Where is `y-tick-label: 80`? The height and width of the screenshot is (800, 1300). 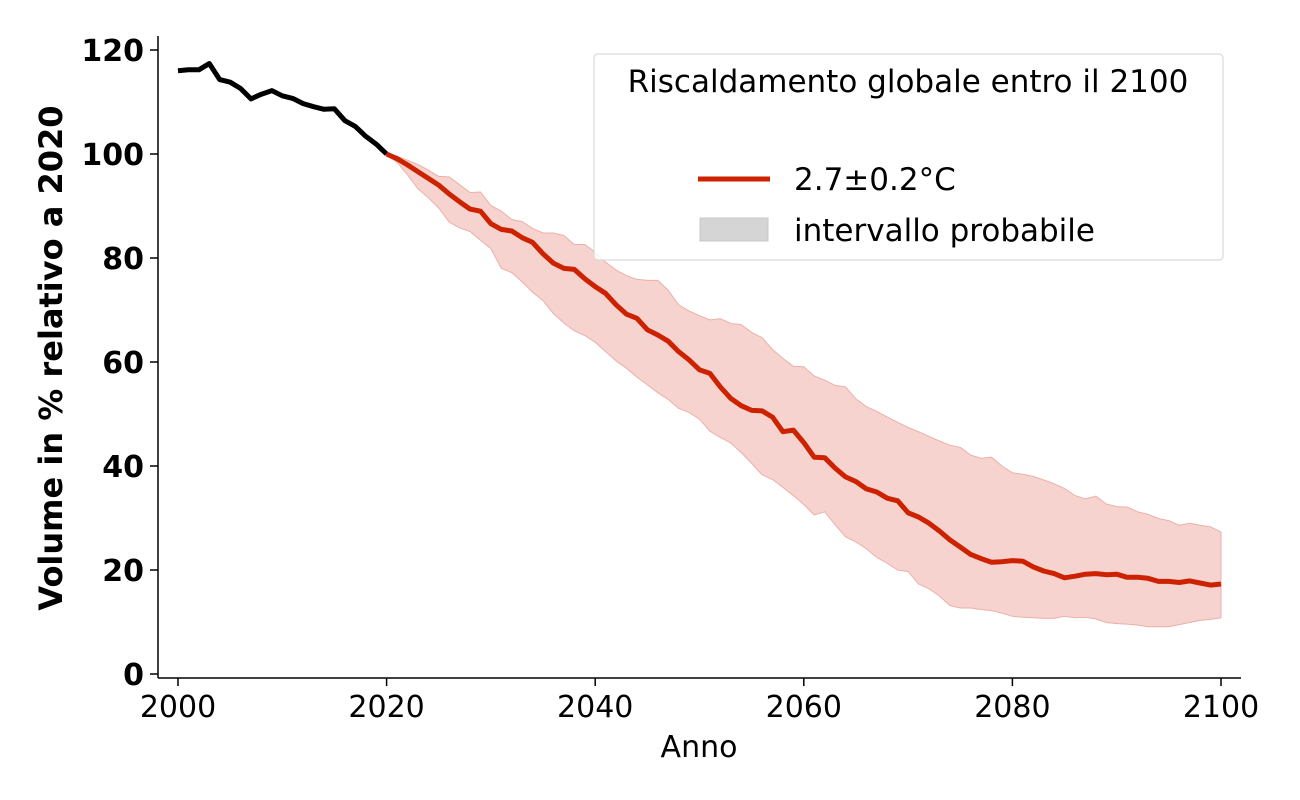
y-tick-label: 80 is located at coordinates (123, 259).